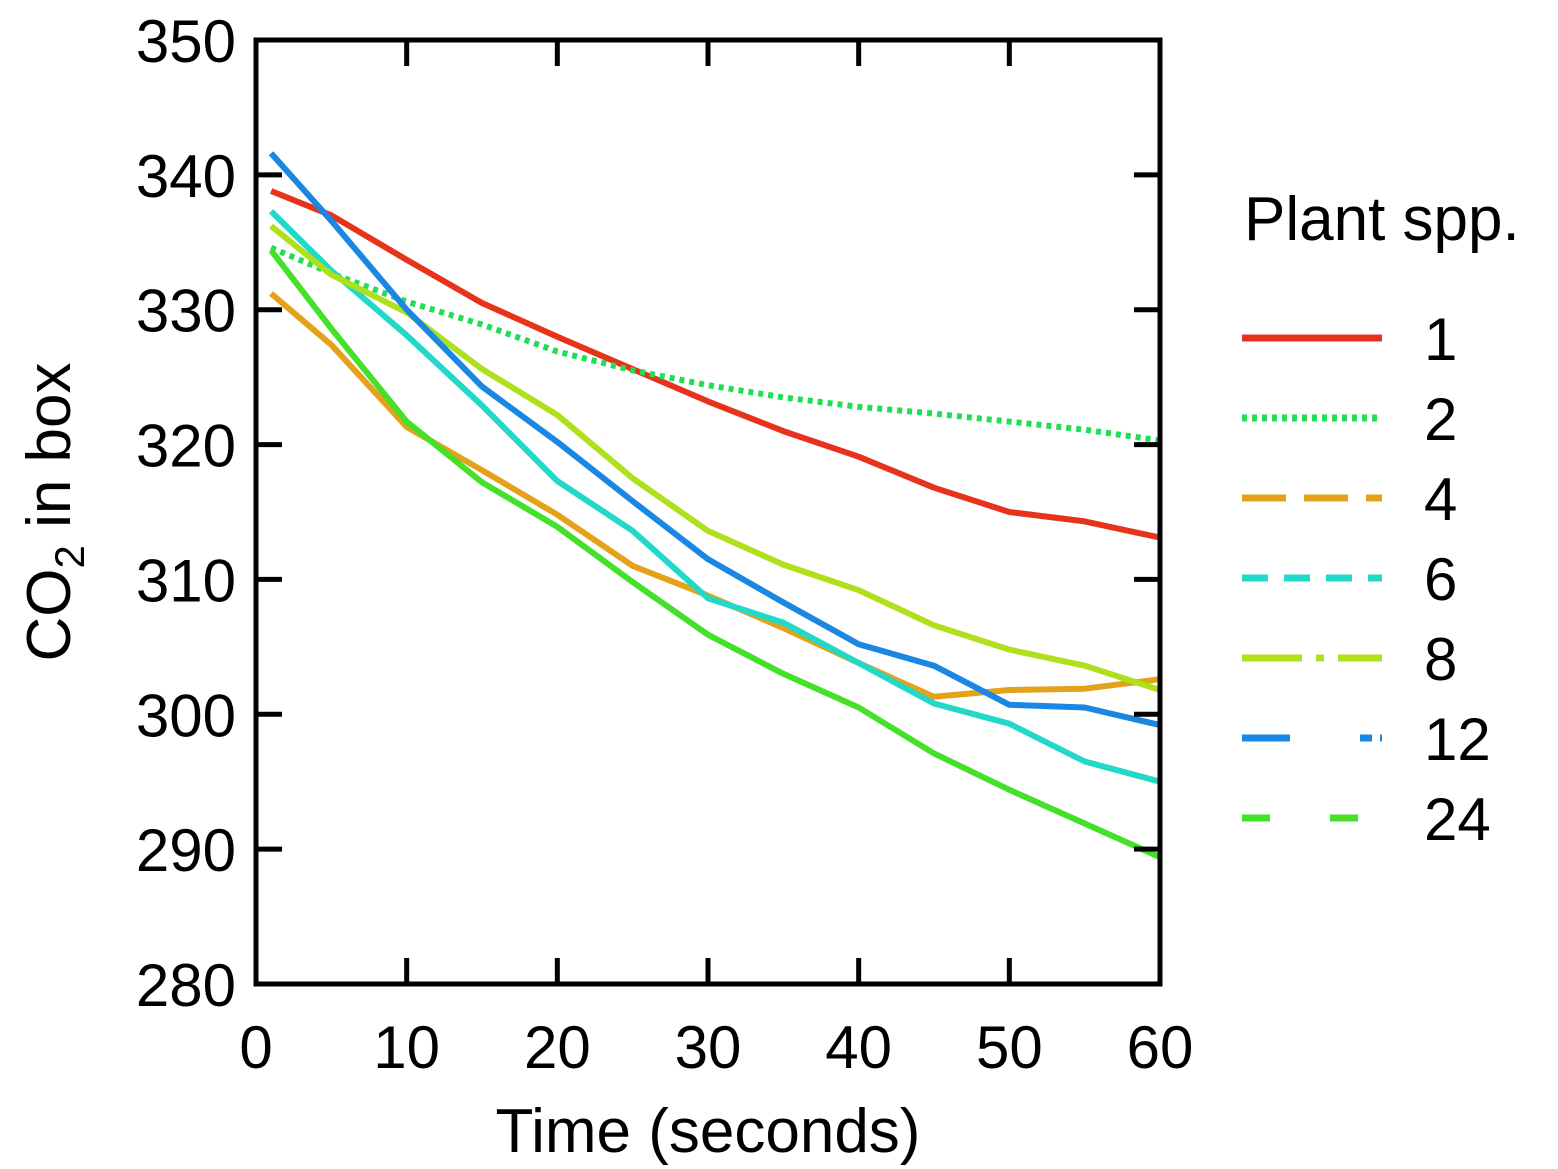 This screenshot has height=1169, width=1558. What do you see at coordinates (1440, 499) in the screenshot?
I see `legend-label-4: 4` at bounding box center [1440, 499].